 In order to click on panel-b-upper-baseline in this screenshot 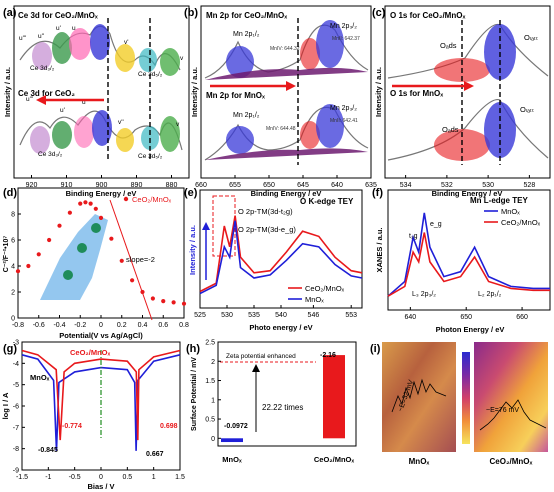, I will do `click(286, 73)`.